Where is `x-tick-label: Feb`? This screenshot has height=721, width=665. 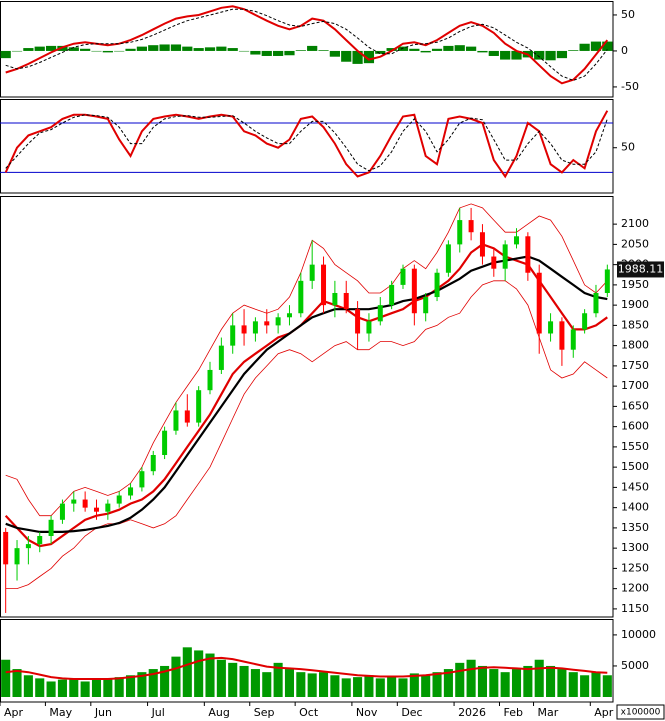 x-tick-label: Feb is located at coordinates (512, 712).